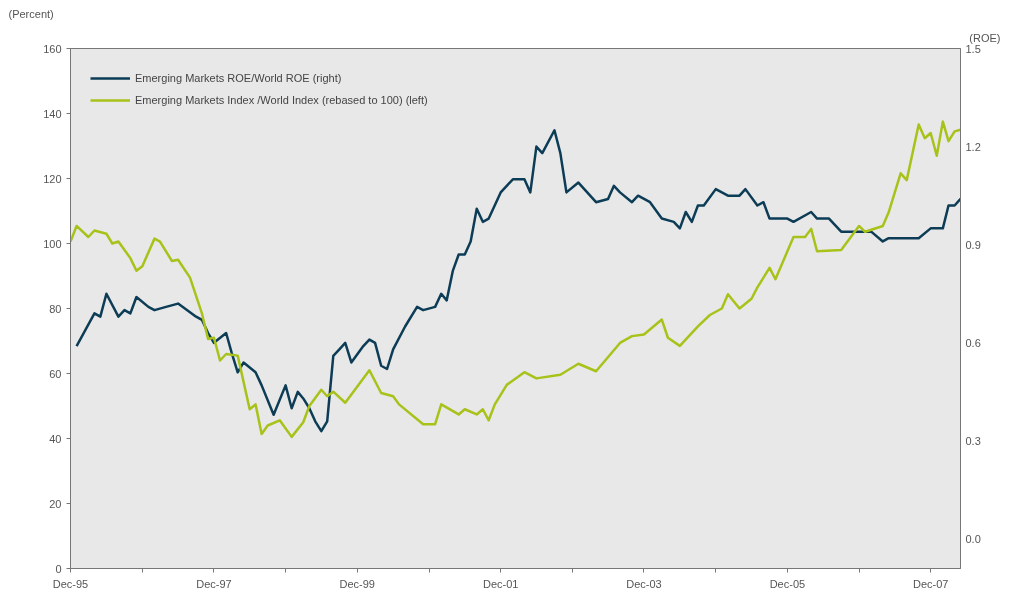 This screenshot has width=1027, height=605. I want to click on x-tick-label: Dec-07, so click(930, 583).